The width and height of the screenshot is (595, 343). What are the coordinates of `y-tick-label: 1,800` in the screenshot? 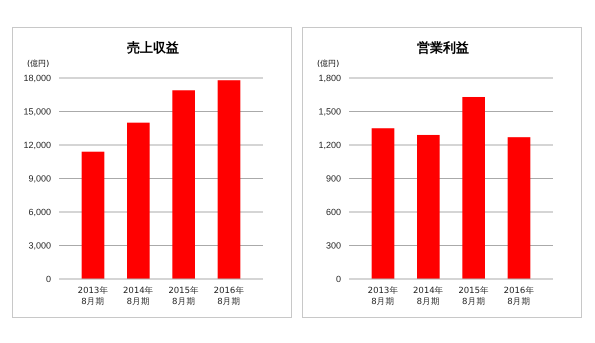 It's located at (329, 77).